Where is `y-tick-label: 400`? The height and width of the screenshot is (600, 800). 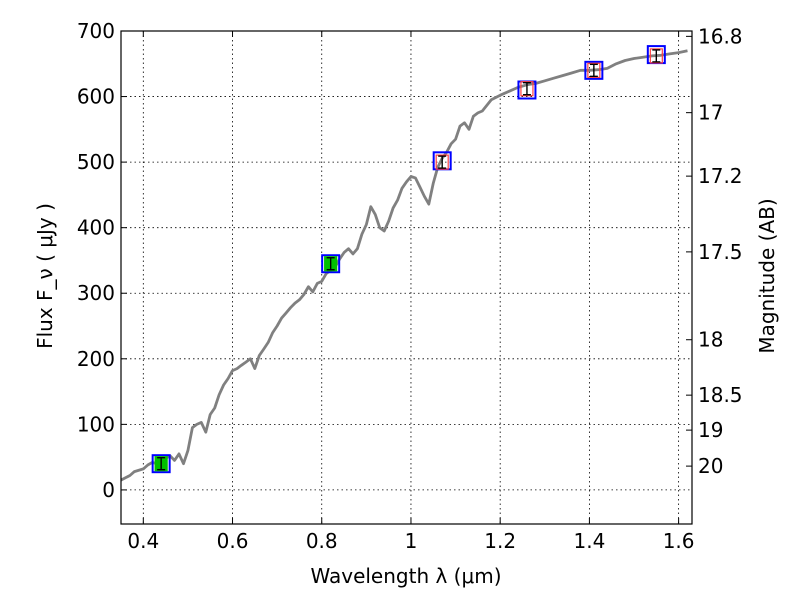
y-tick-label: 400 is located at coordinates (96, 228).